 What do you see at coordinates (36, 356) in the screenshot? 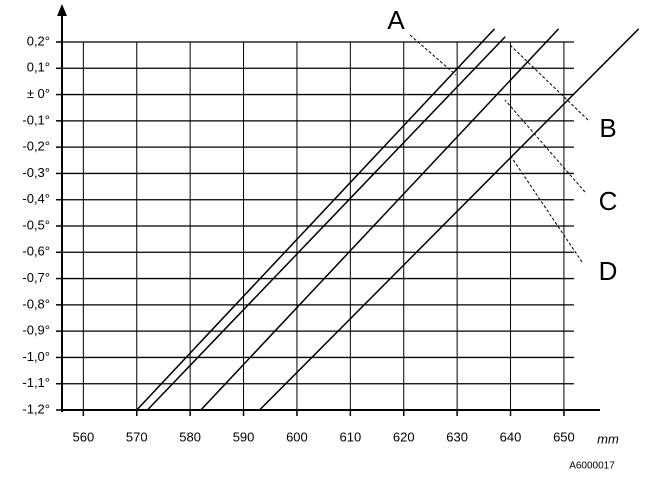
I see `y-tick-label: -1,0°` at bounding box center [36, 356].